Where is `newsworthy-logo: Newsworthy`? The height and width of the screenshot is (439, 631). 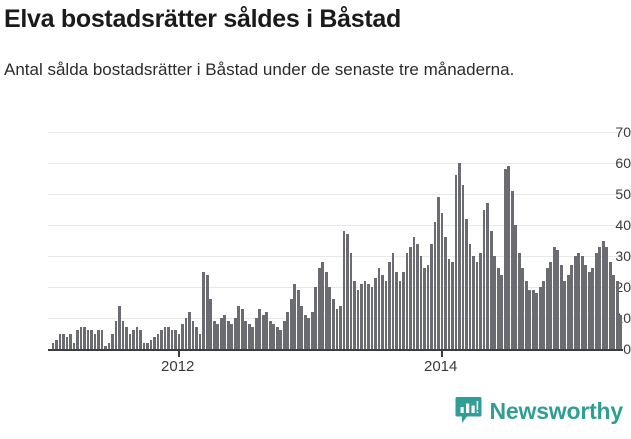 newsworthy-logo: Newsworthy is located at coordinates (539, 411).